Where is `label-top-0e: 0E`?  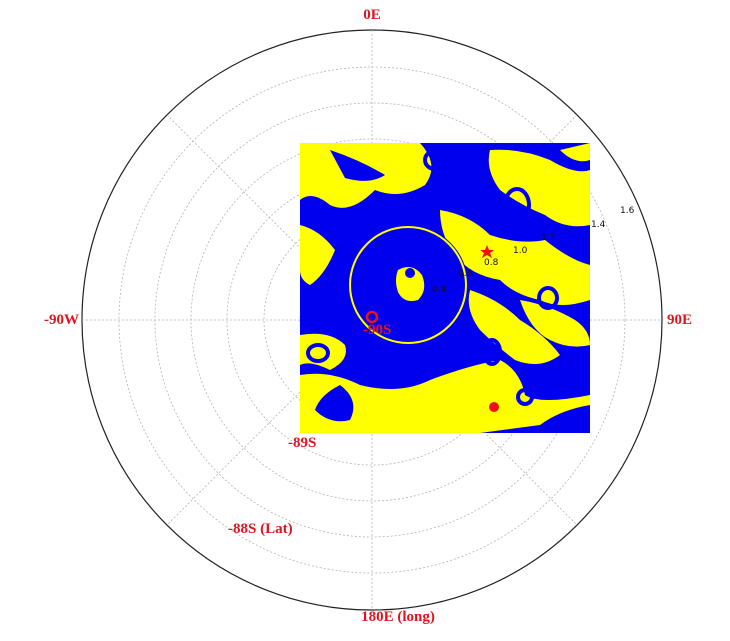 label-top-0e: 0E is located at coordinates (372, 15).